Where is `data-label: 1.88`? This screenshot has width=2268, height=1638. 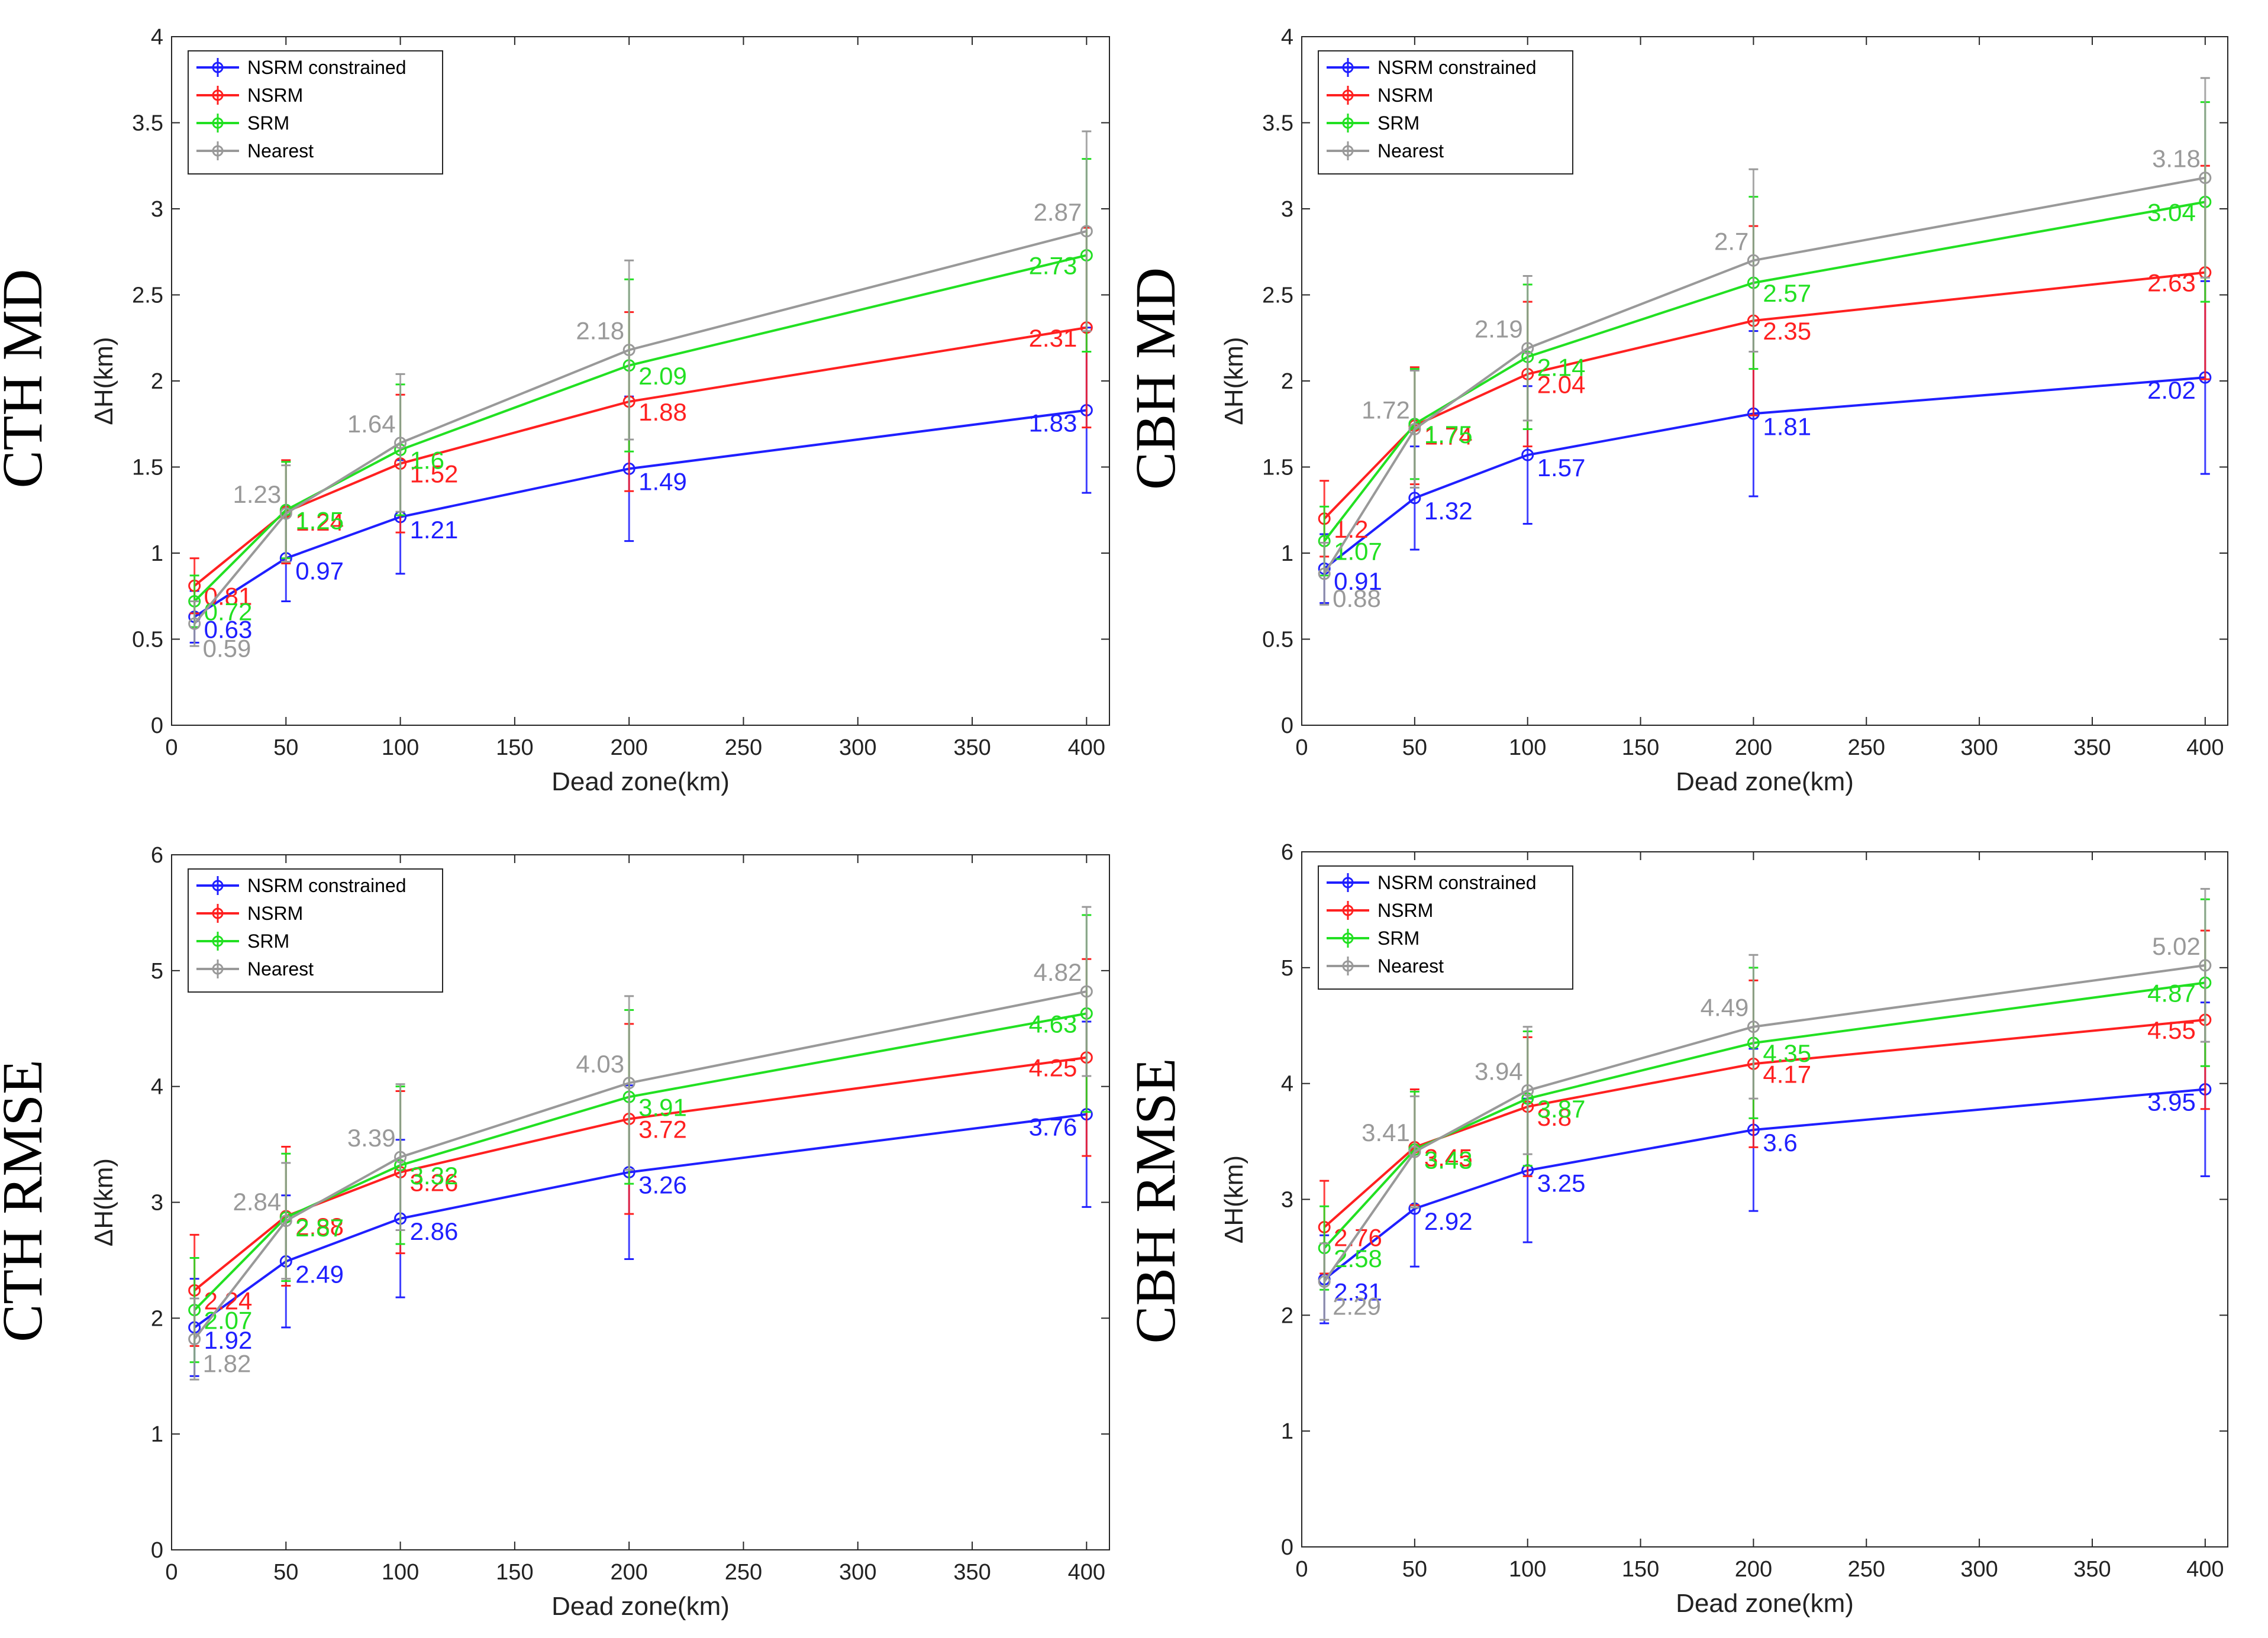
data-label: 1.88 is located at coordinates (663, 412).